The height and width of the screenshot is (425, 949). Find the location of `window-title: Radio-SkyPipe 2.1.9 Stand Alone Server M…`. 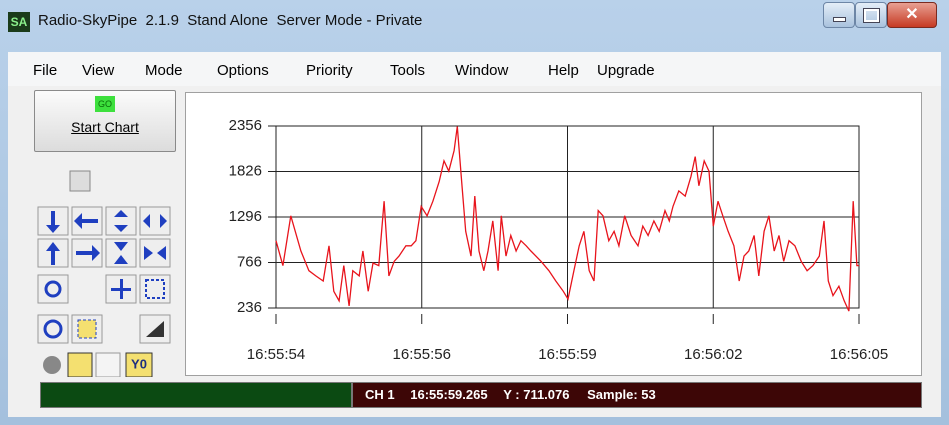

window-title: Radio-SkyPipe 2.1.9 Stand Alone Server M… is located at coordinates (230, 20).